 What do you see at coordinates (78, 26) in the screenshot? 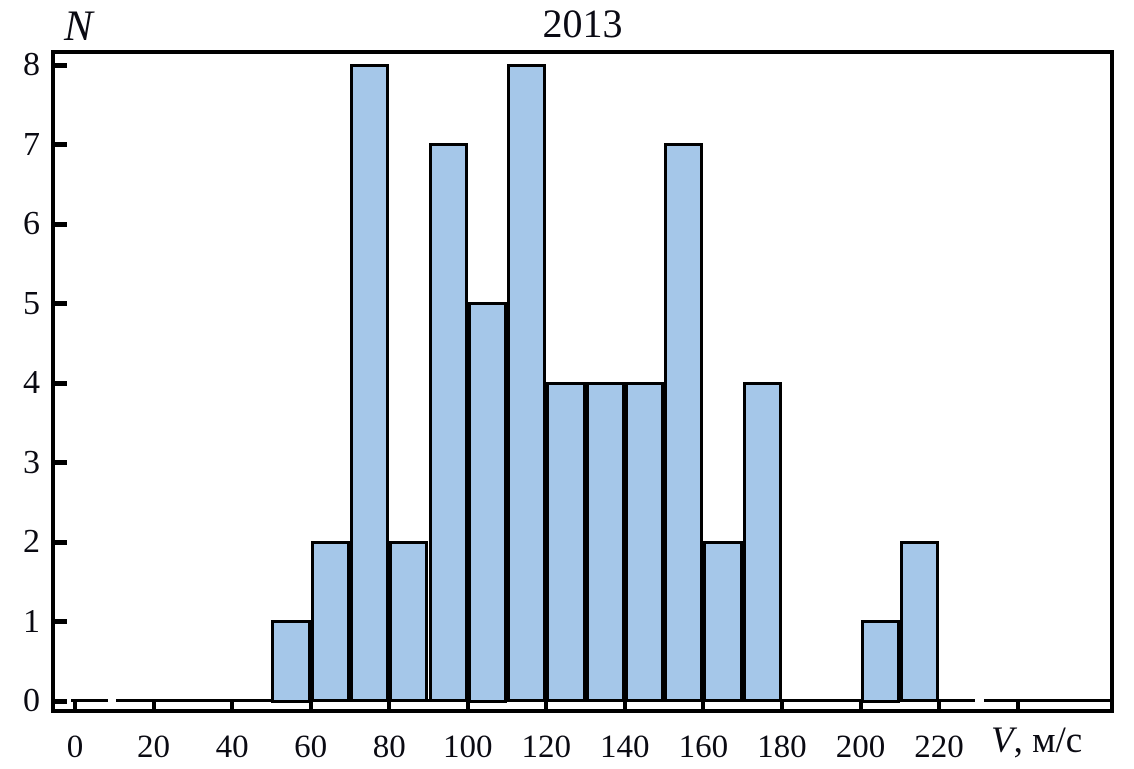
I see `y-axis-title: N` at bounding box center [78, 26].